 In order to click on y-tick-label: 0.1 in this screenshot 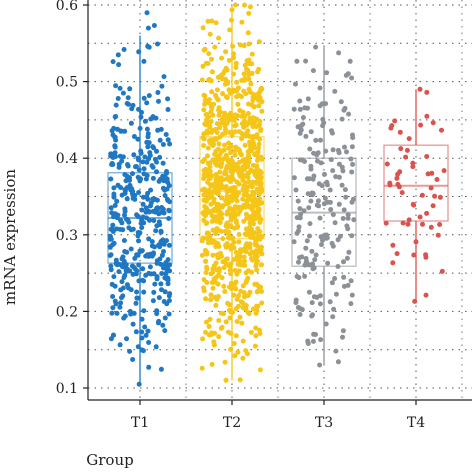, I will do `click(67, 389)`.